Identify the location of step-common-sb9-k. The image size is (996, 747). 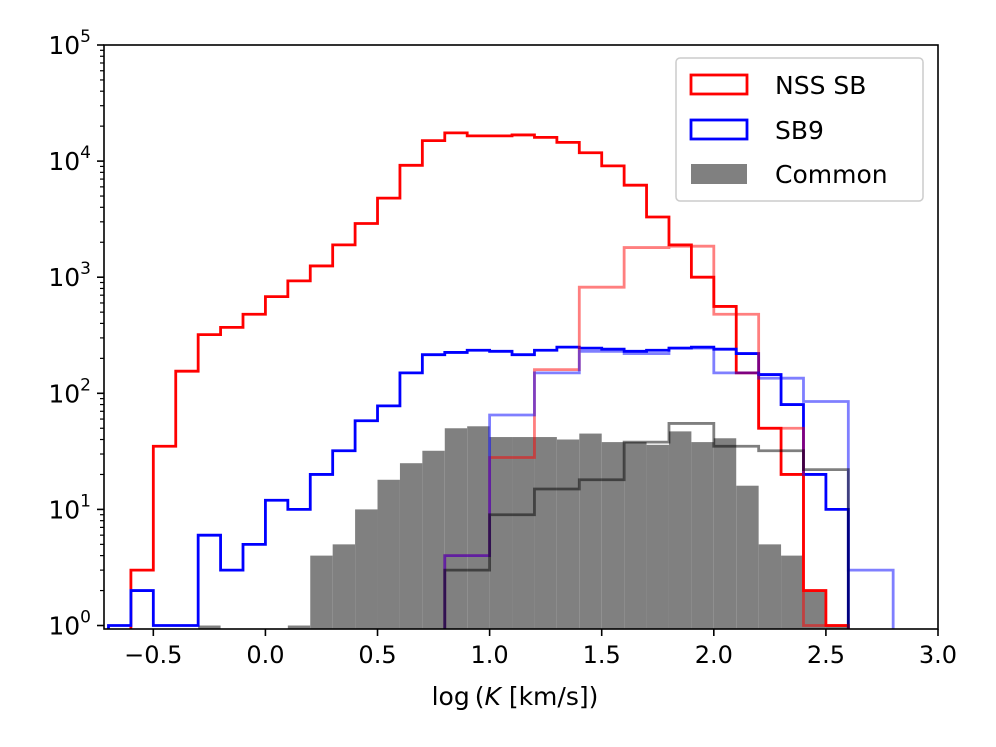
(646, 525).